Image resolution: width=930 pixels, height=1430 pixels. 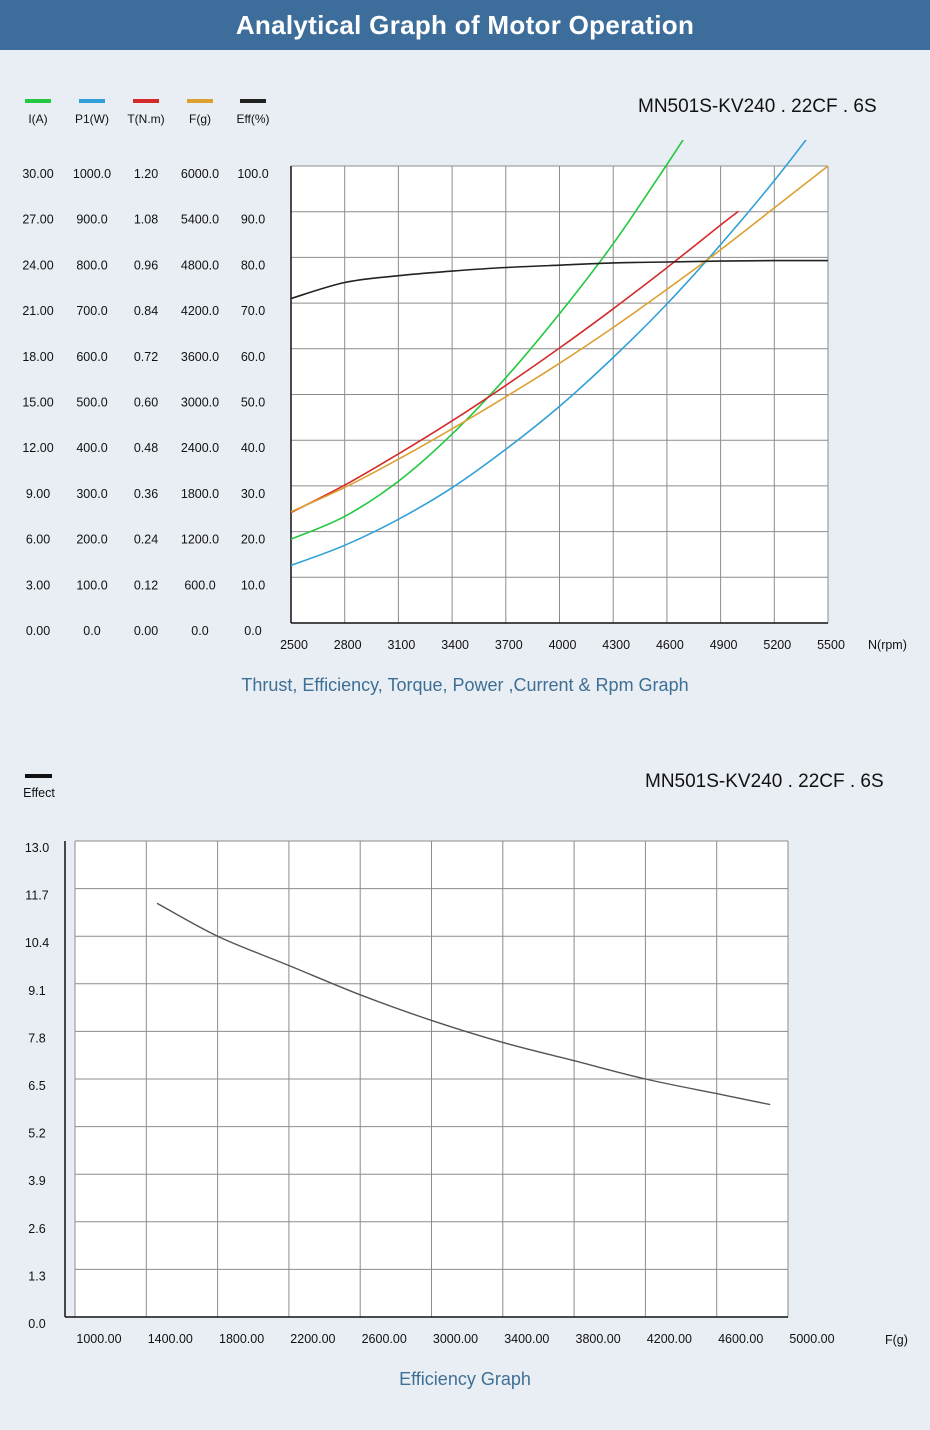 I want to click on chart2-x-tick-label: 3400.00, so click(x=526, y=1339).